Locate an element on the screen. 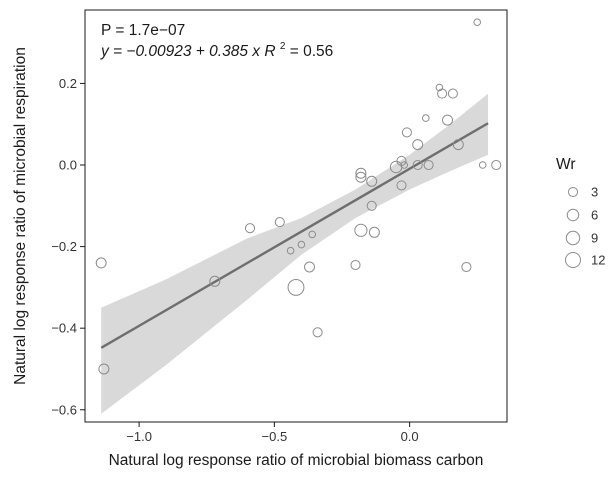 Image resolution: width=611 pixels, height=491 pixels. legend-key-label: 3 is located at coordinates (594, 192).